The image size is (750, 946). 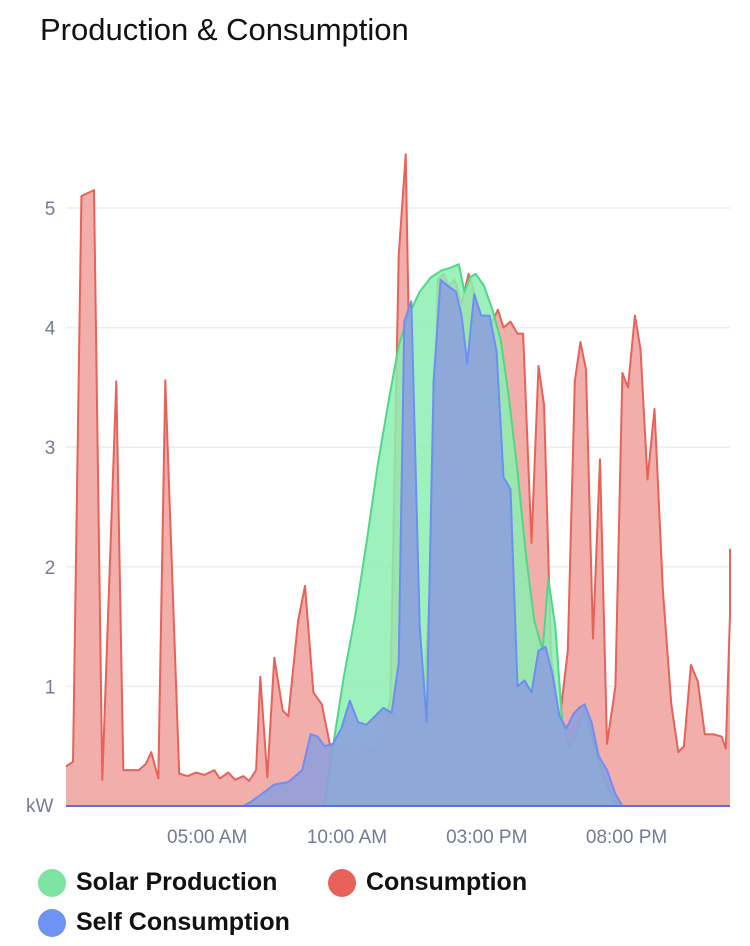 I want to click on solar-production-swatch, so click(x=52, y=882).